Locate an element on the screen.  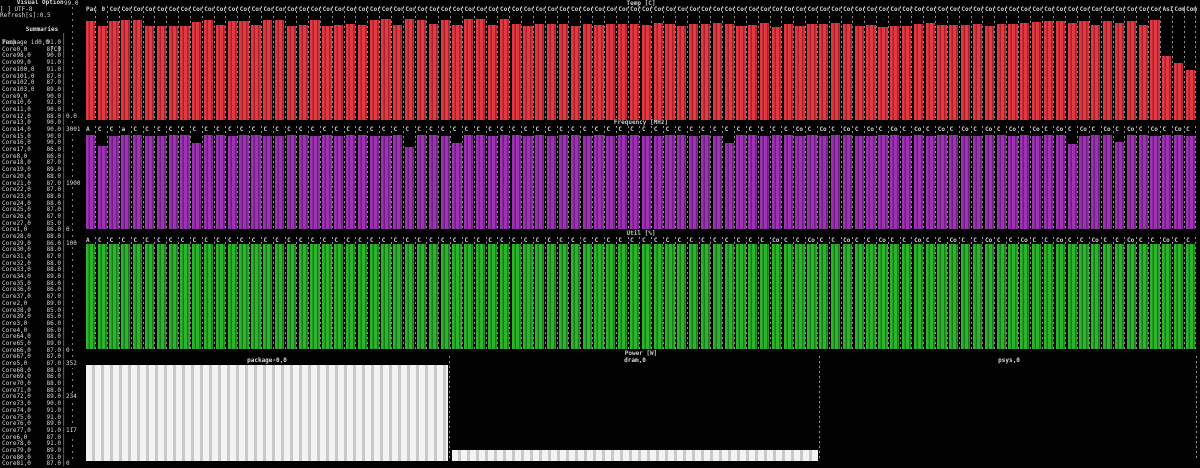
temp-column-header: Asi is located at coordinates (1168, 9).